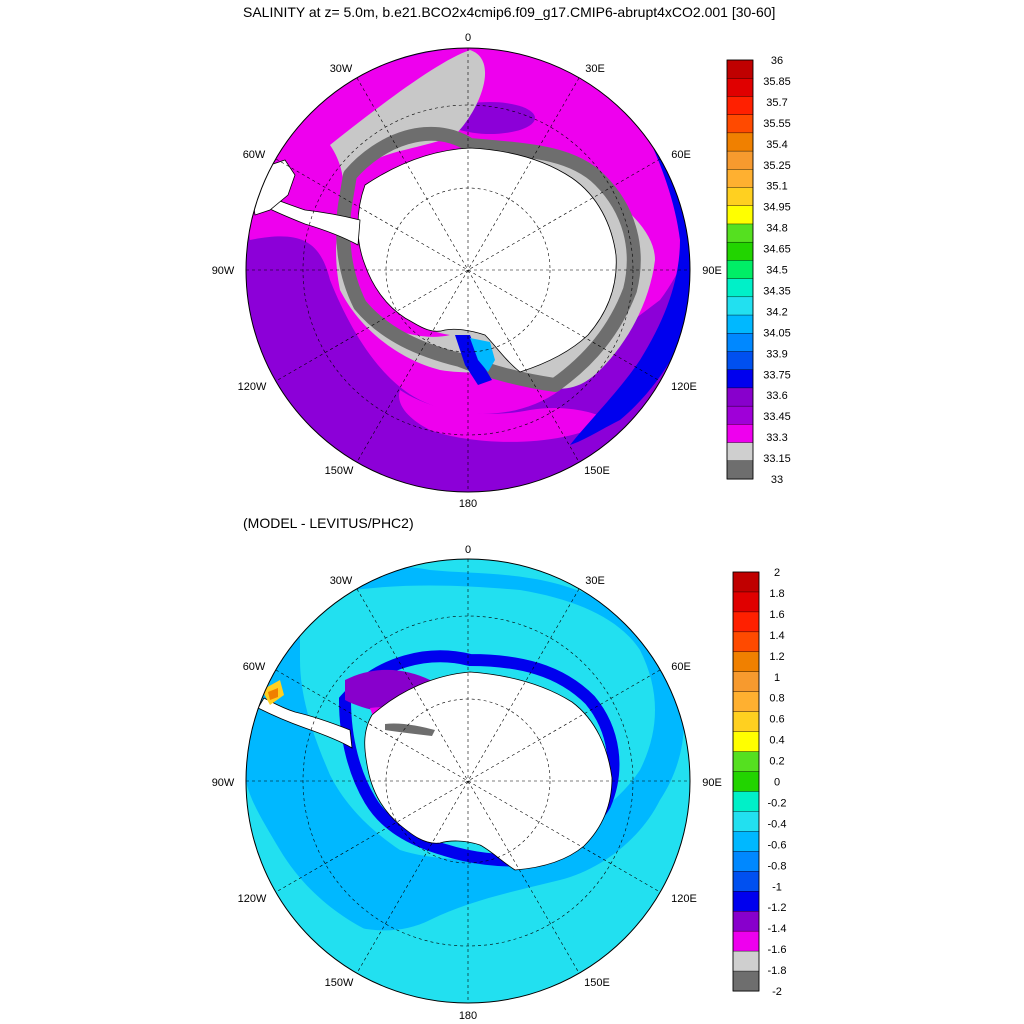  Describe the element at coordinates (777, 459) in the screenshot. I see `salinity-colorbar-label: 33.15` at that location.